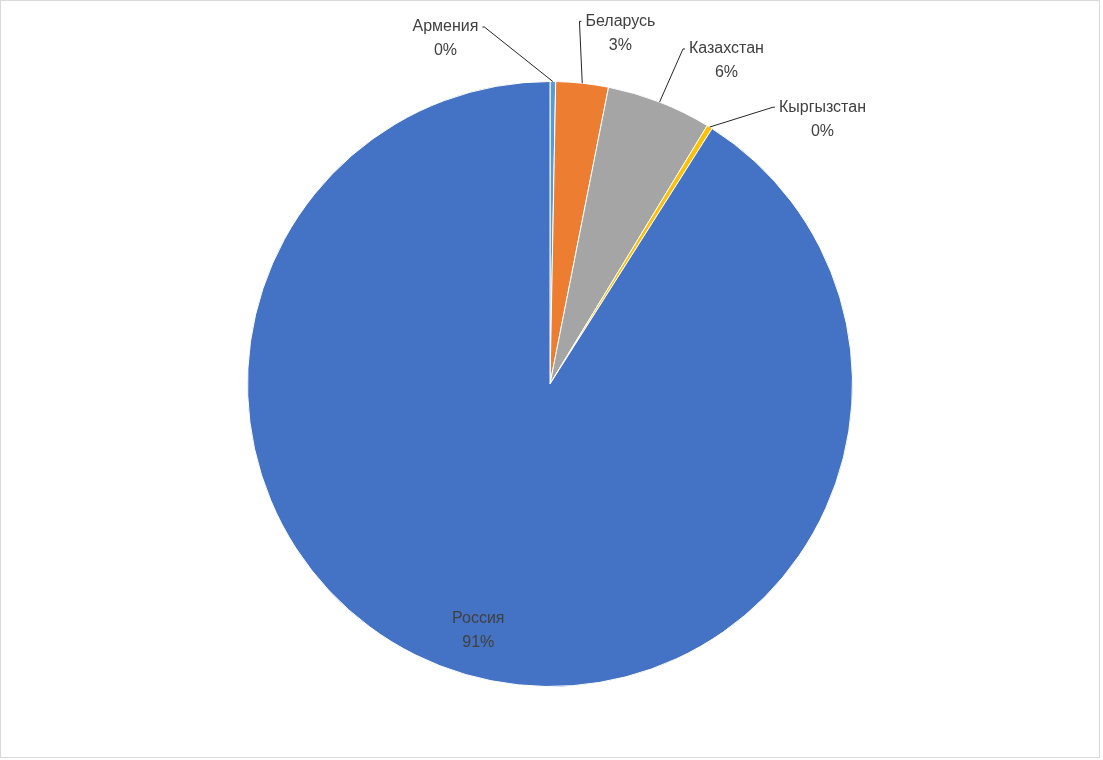 This screenshot has width=1103, height=760. I want to click on slice-label: Беларусь, so click(620, 20).